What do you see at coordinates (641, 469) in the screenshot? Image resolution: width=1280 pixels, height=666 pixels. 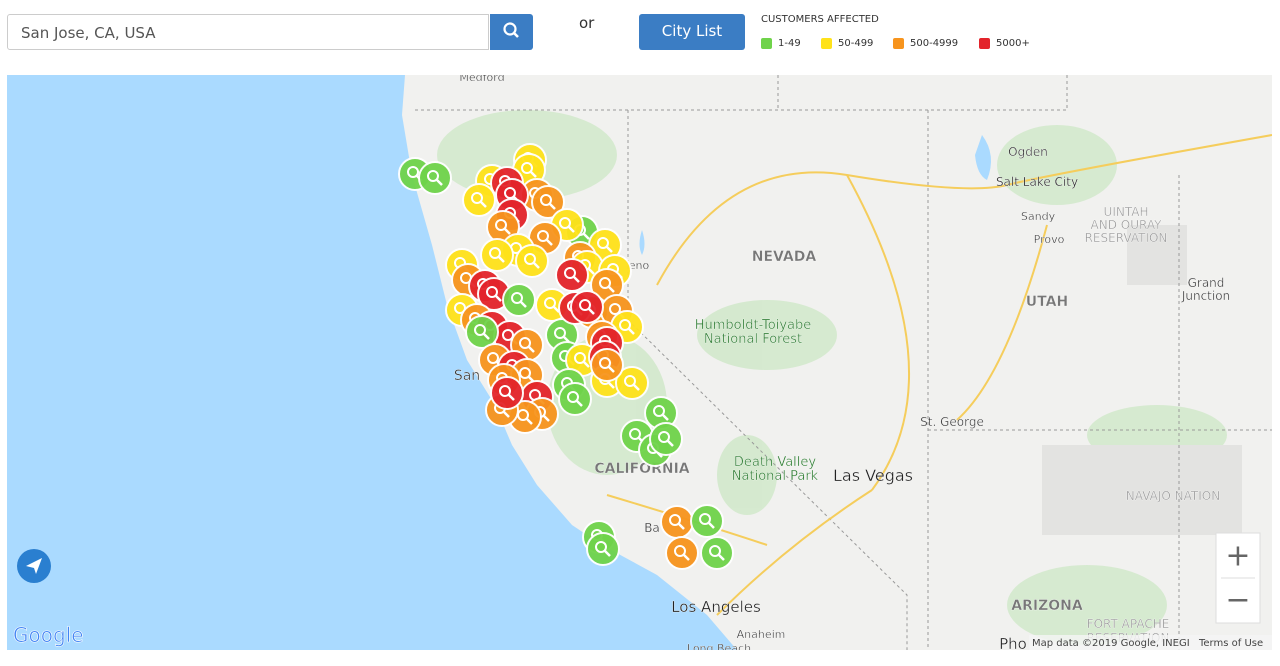 I see `map-label: CALIFORNIA` at bounding box center [641, 469].